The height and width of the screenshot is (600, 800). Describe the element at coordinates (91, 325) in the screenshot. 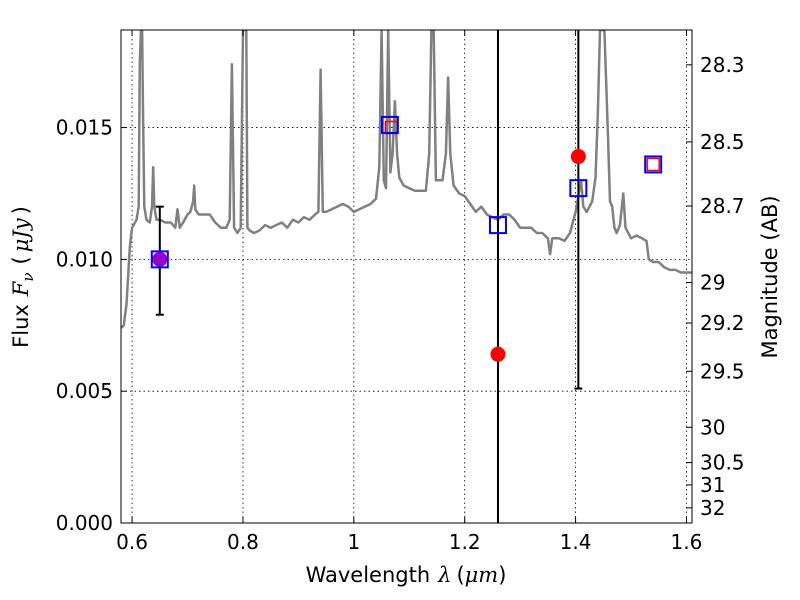

I see `y-axis-ticks: 0.000 0.005 0.010 0.015` at that location.